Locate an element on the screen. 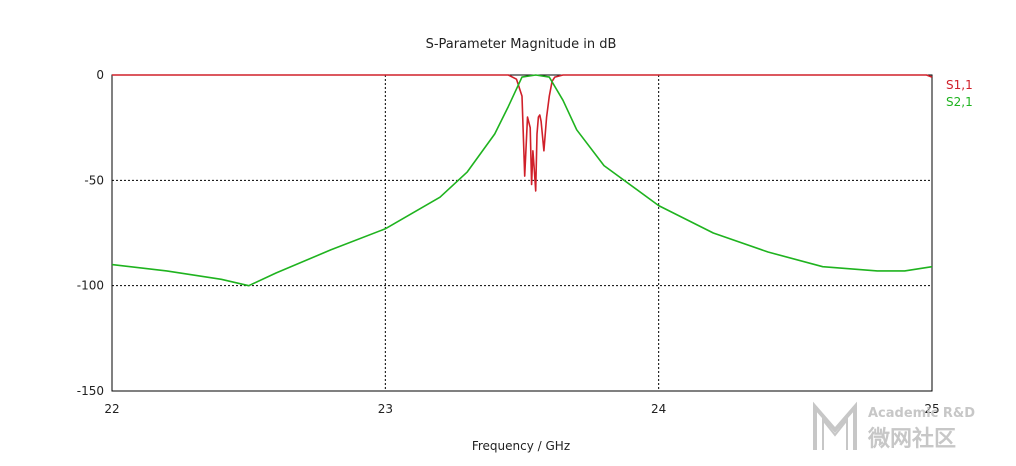 The image size is (1016, 466). y-tick-label: -150 is located at coordinates (90, 391).